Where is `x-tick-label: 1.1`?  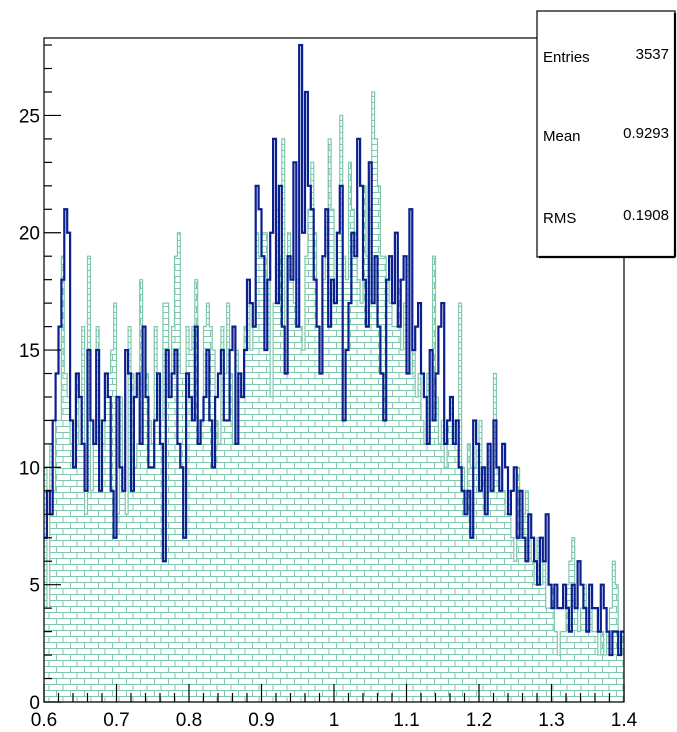
x-tick-label: 1.1 is located at coordinates (406, 720).